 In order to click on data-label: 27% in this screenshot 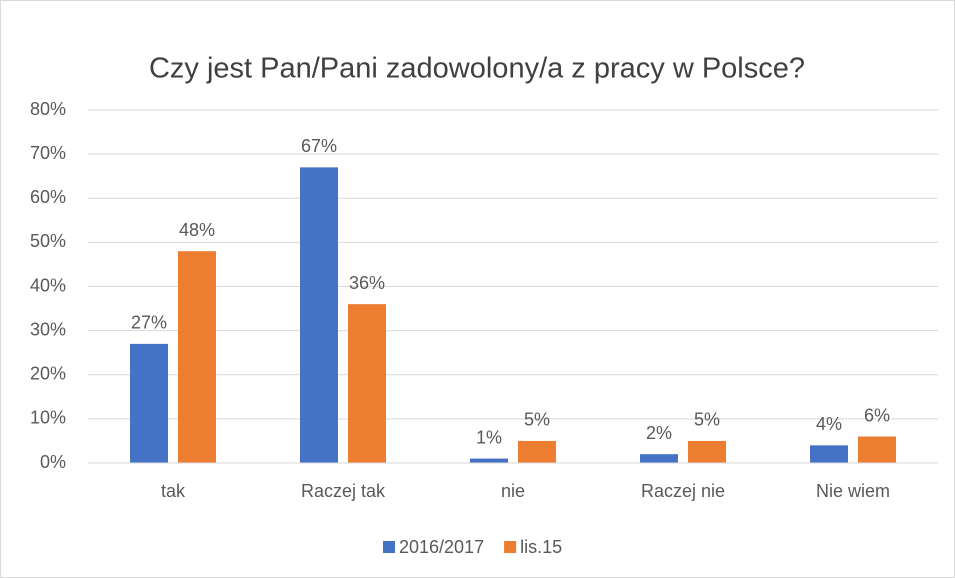, I will do `click(149, 323)`.